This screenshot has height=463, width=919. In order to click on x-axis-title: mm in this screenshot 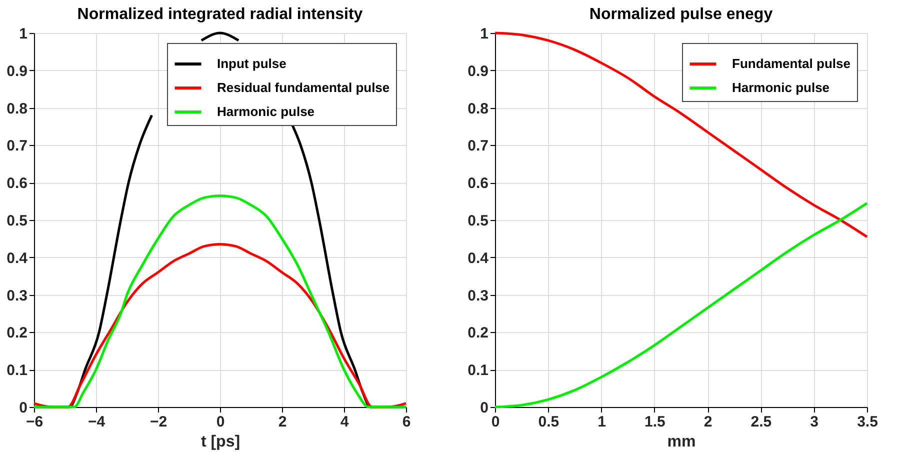, I will do `click(681, 442)`.